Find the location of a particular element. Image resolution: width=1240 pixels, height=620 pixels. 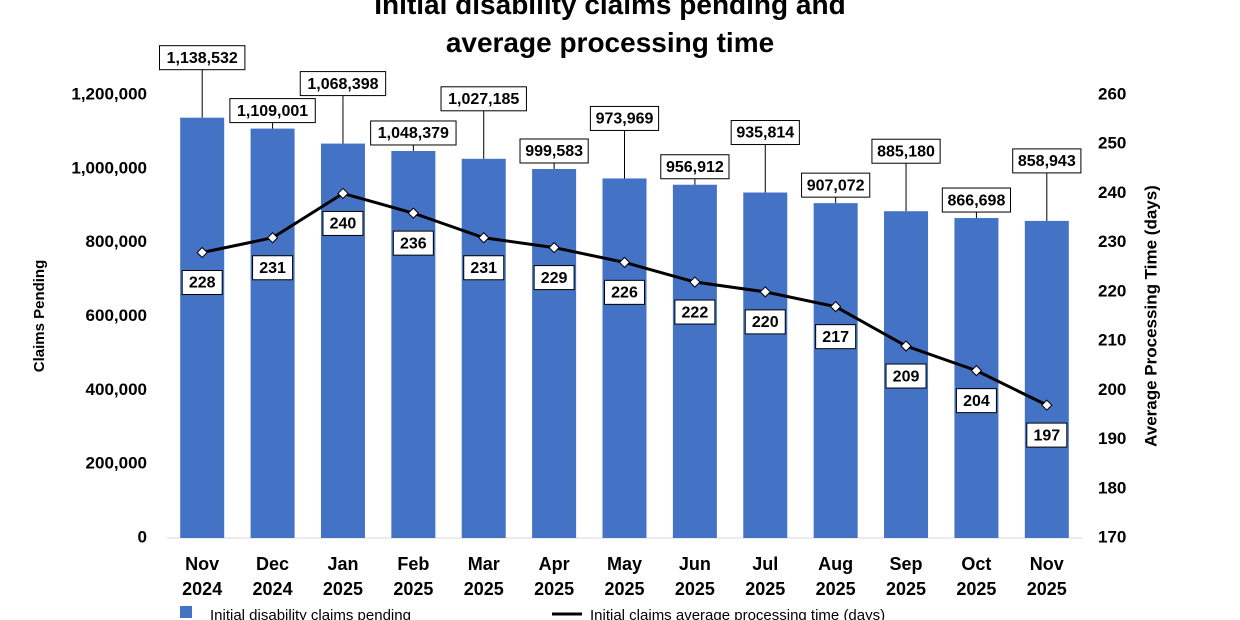

x-tick-label: Feb 2025 is located at coordinates (413, 576).